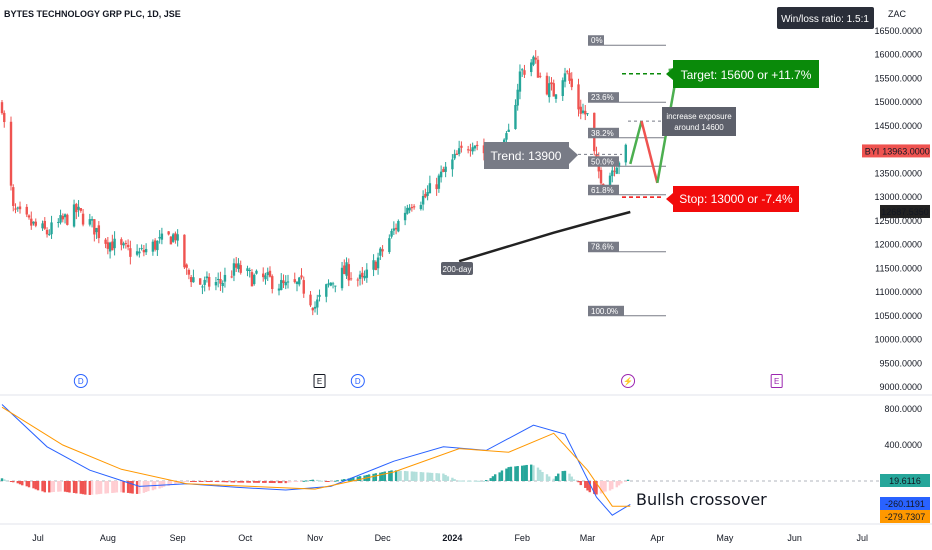  What do you see at coordinates (315, 460) in the screenshot?
I see `macd-pane` at bounding box center [315, 460].